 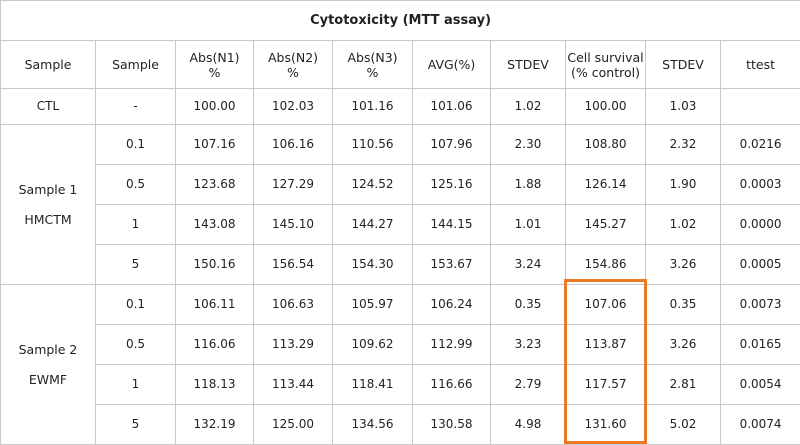 I want to click on table-cell: 154.30, so click(x=373, y=265).